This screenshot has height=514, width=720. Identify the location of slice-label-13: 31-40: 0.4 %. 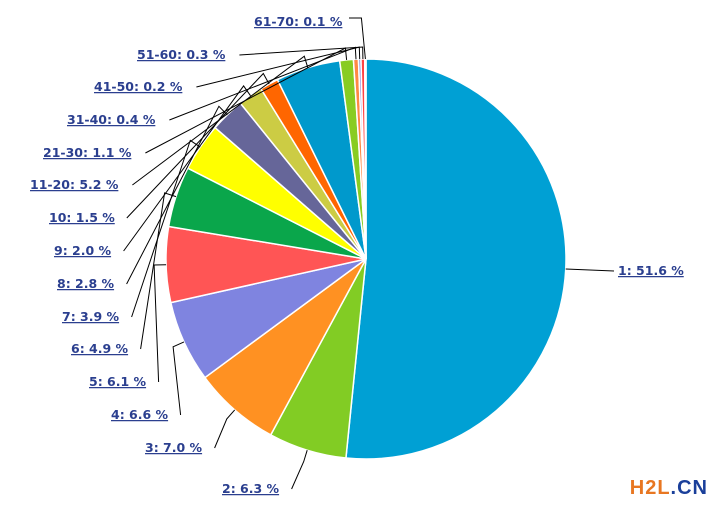
(111, 119).